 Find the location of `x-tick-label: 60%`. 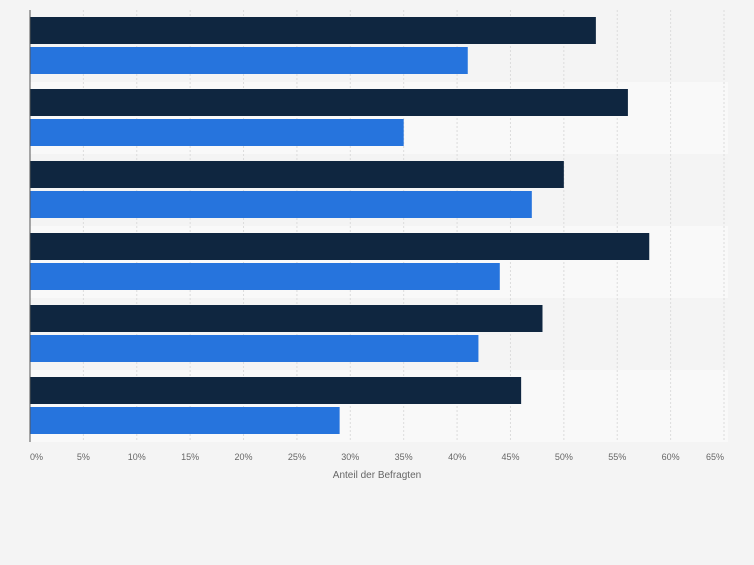

x-tick-label: 60% is located at coordinates (671, 457).